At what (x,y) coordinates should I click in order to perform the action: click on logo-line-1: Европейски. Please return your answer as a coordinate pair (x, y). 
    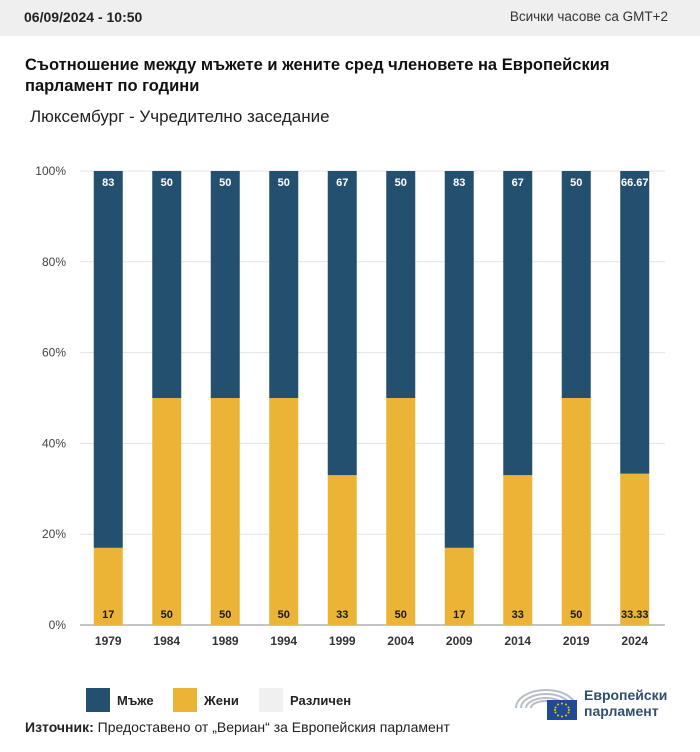
    Looking at the image, I should click on (626, 695).